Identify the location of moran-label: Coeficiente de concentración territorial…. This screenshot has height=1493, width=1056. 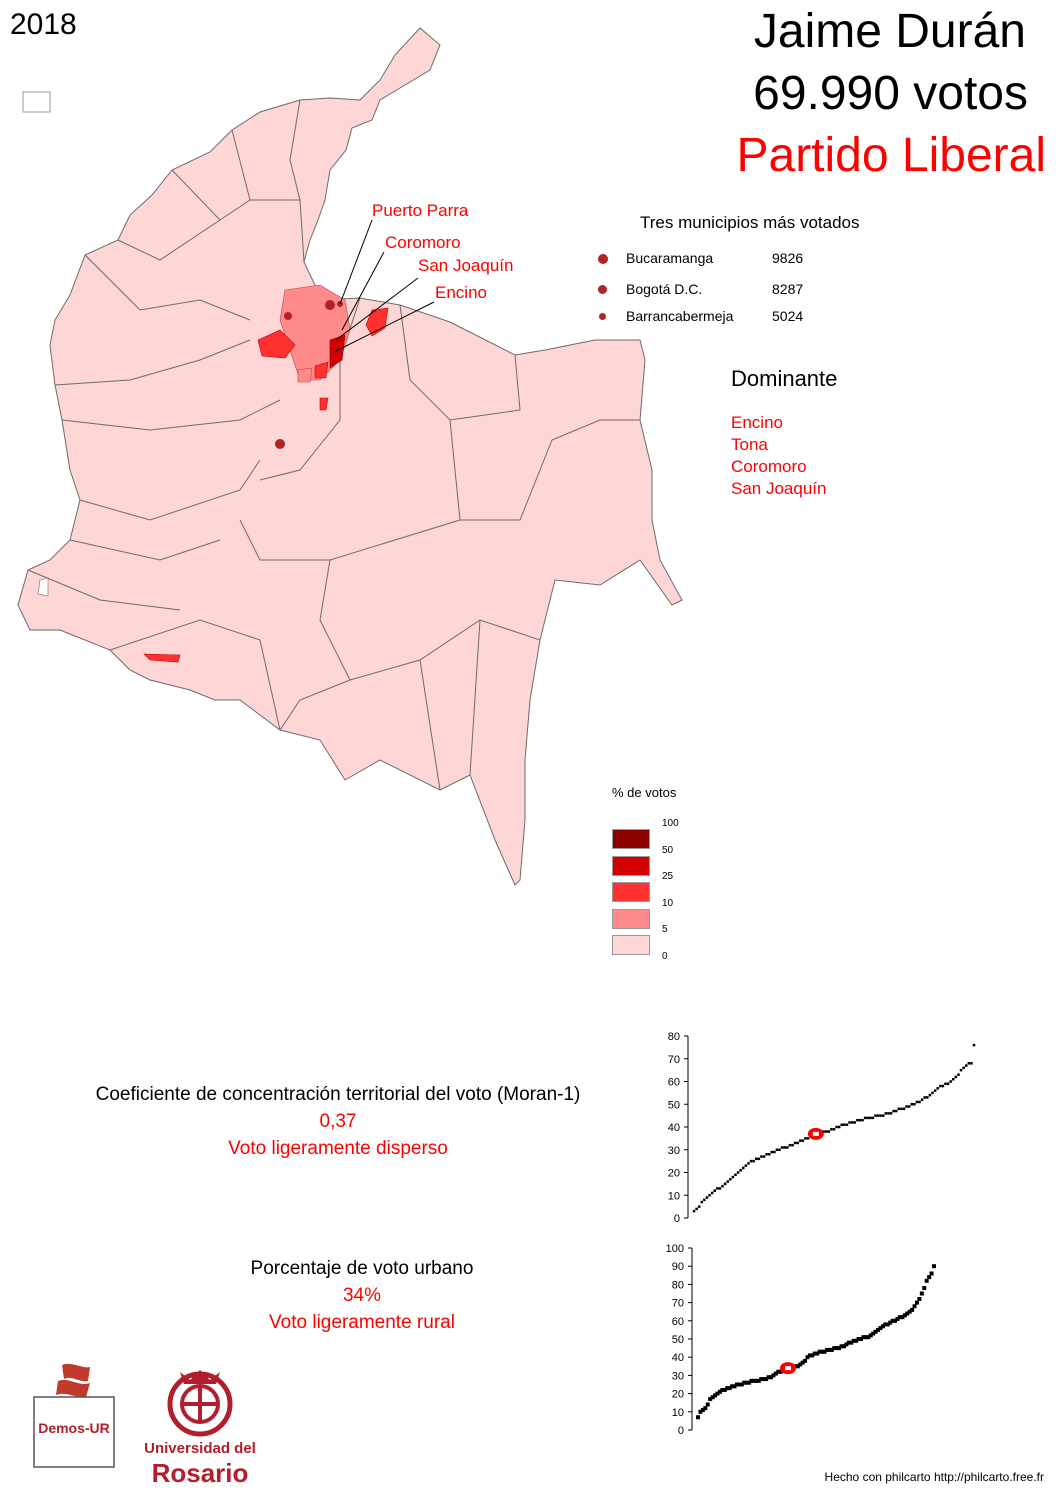
(338, 1094).